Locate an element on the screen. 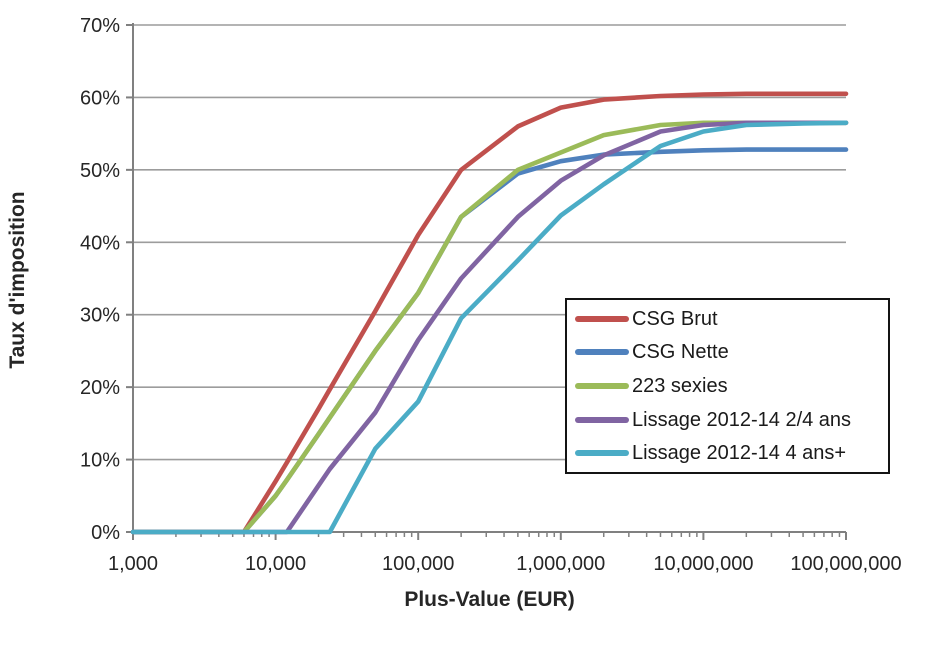 This screenshot has height=646, width=942. legend-item-lissage-2-4-ans: Lissage 2012-14 2/4 ans is located at coordinates (731, 419).